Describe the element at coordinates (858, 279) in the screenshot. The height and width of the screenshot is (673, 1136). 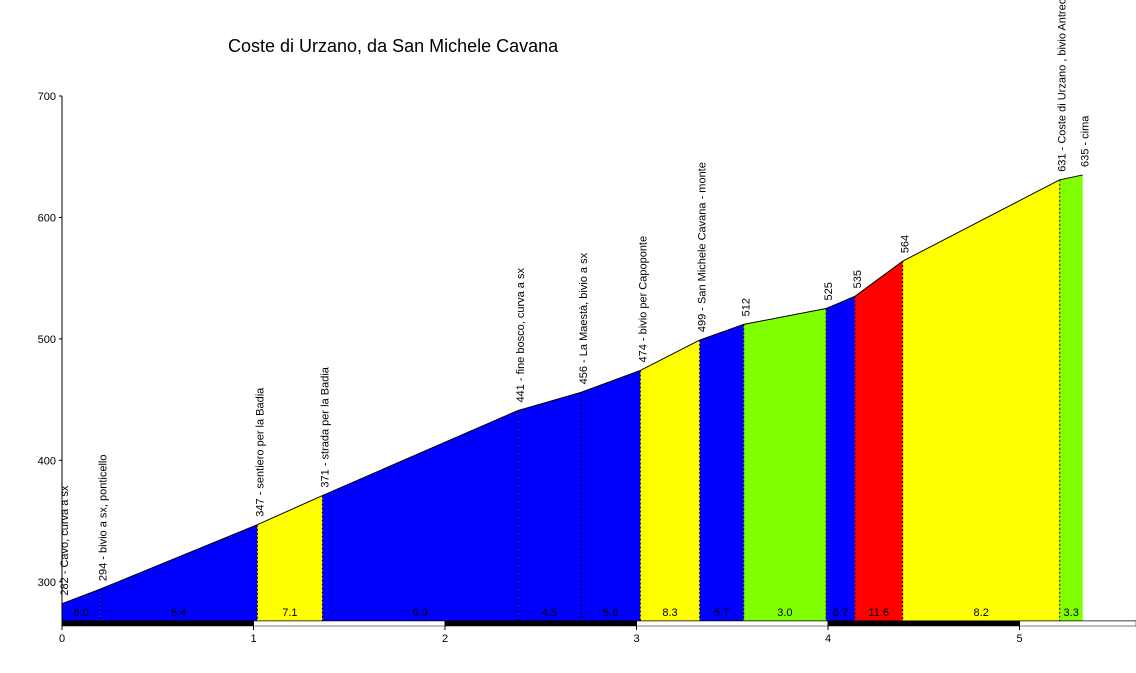
I see `point-label: 535` at that location.